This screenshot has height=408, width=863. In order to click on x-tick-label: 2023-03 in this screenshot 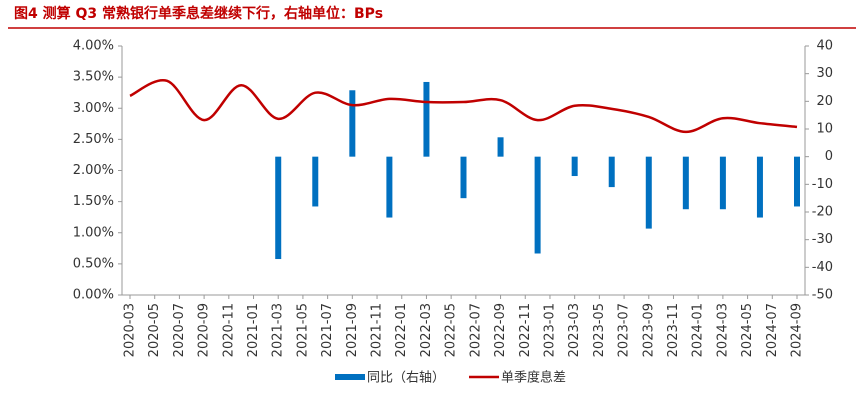, I will do `click(574, 330)`.